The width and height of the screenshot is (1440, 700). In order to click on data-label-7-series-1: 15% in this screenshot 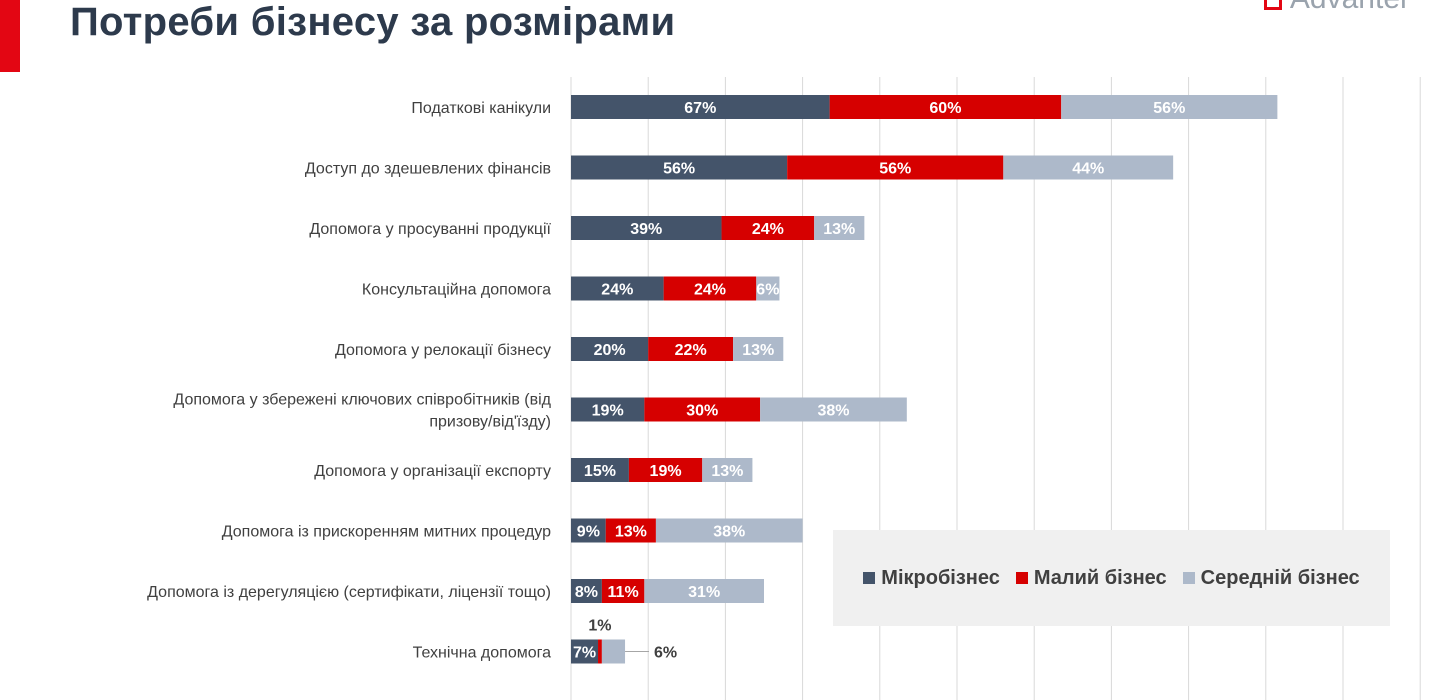, I will do `click(600, 471)`.